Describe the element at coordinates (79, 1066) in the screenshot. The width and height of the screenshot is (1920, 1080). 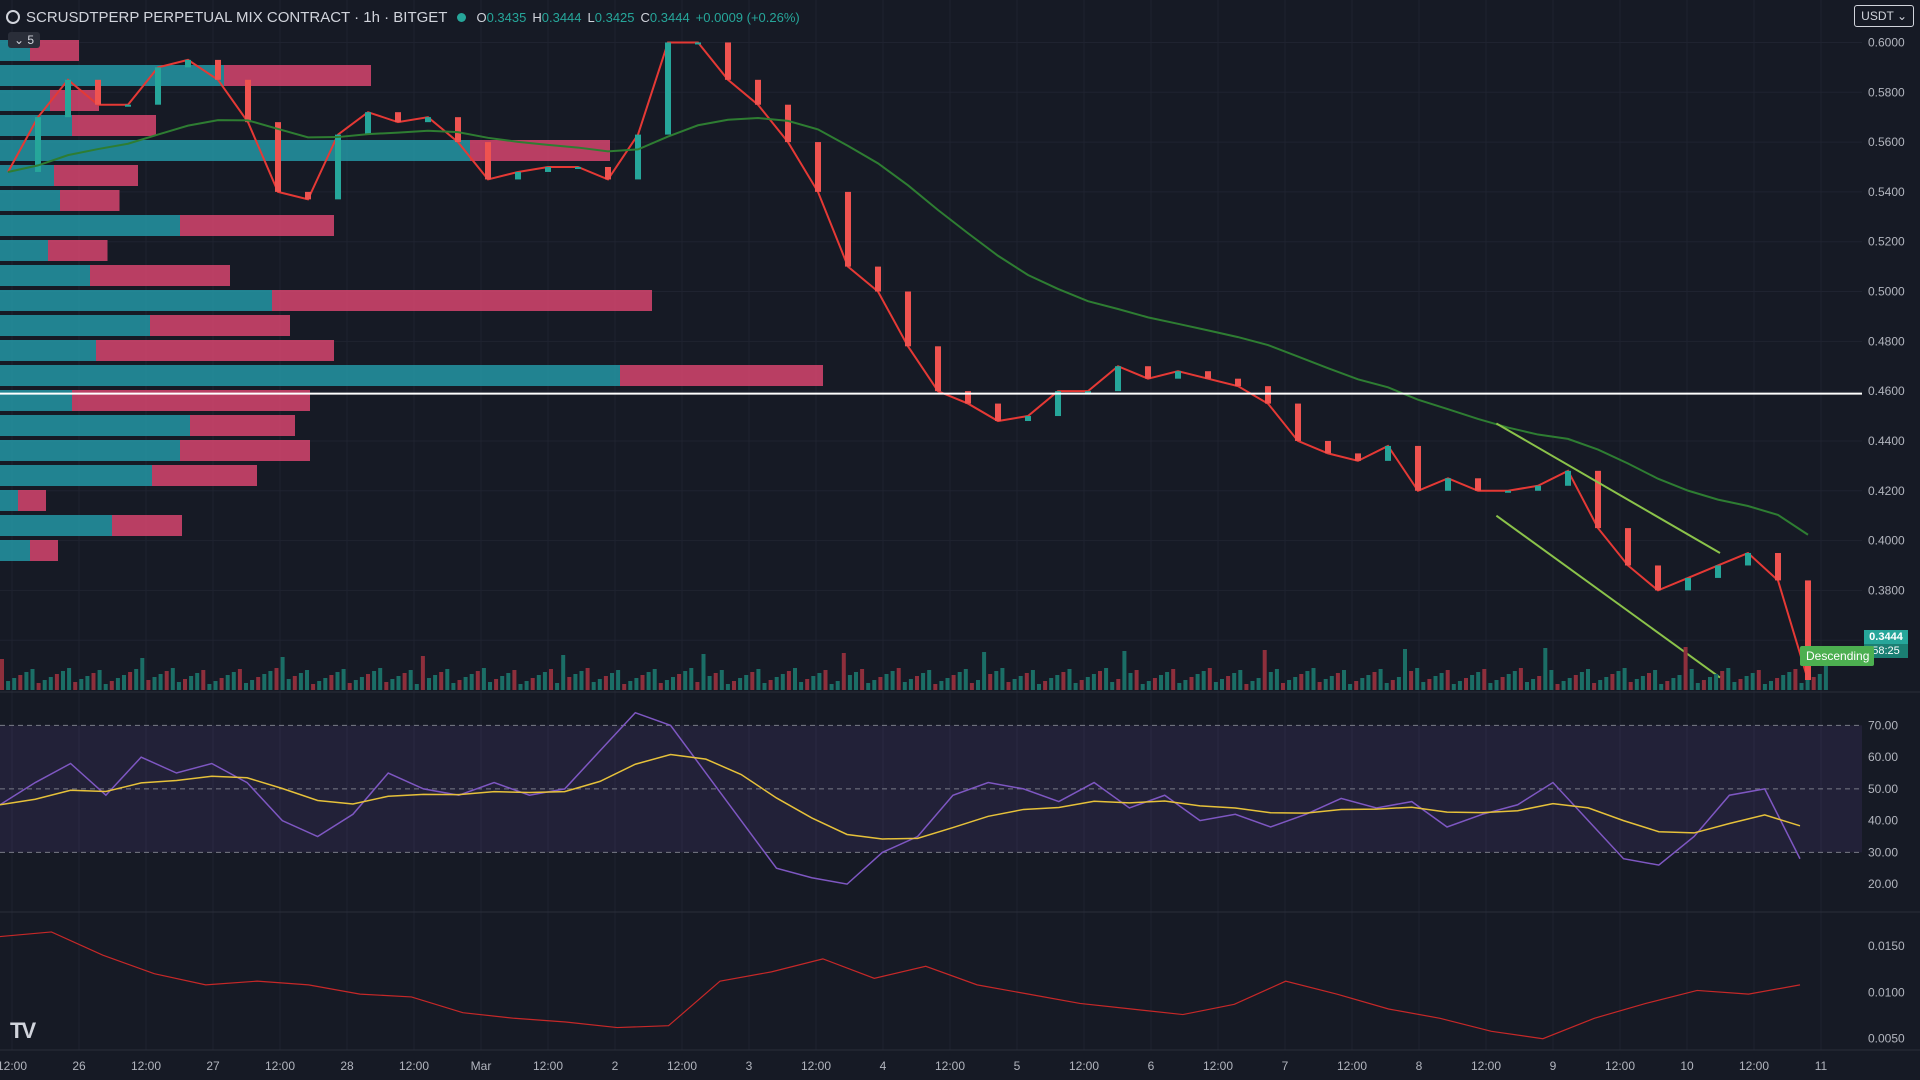
I see `time-axis-label: 26` at that location.